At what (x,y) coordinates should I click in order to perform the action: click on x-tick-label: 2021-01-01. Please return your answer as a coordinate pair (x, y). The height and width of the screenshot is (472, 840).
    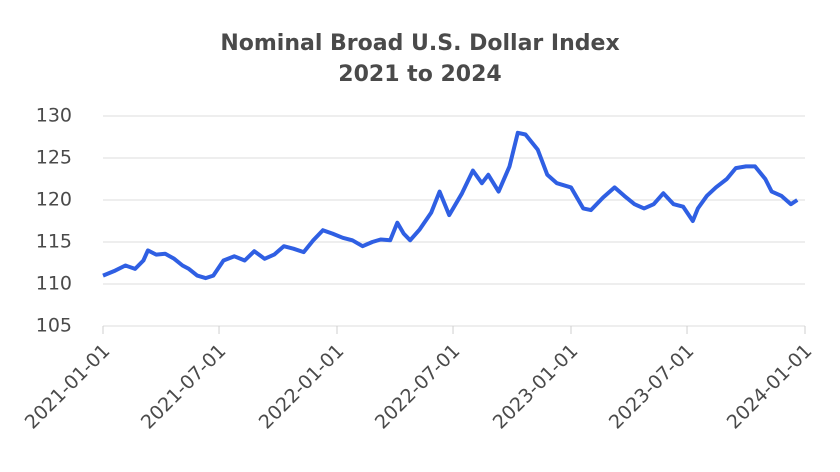
    Looking at the image, I should click on (68, 387).